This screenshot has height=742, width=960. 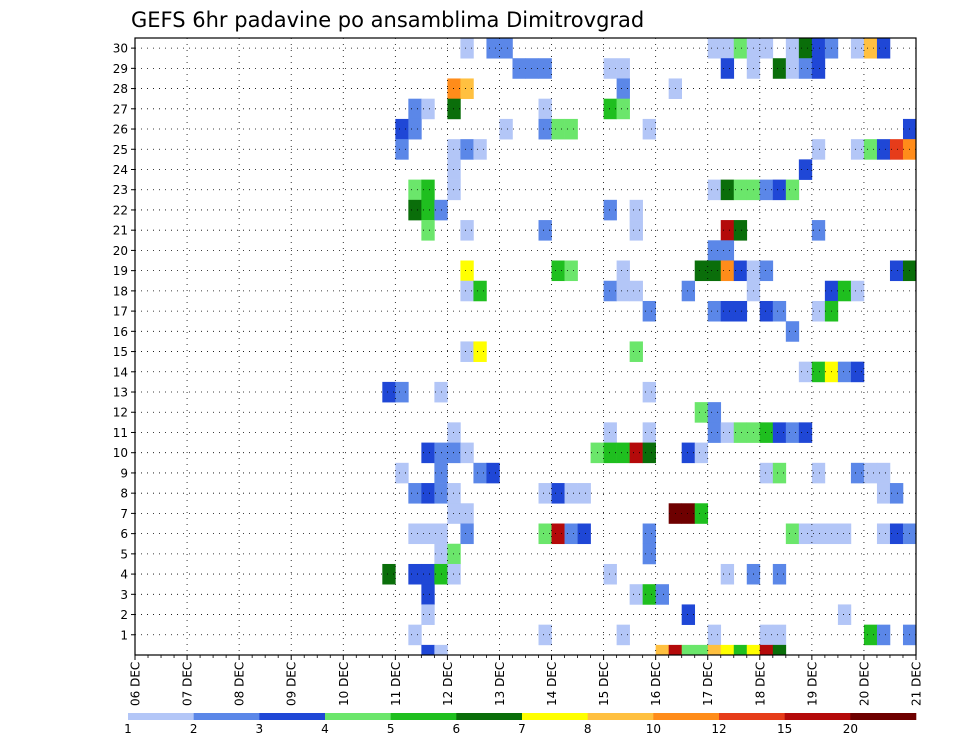 What do you see at coordinates (344, 684) in the screenshot?
I see `x-tick-label: 10 DEC` at bounding box center [344, 684].